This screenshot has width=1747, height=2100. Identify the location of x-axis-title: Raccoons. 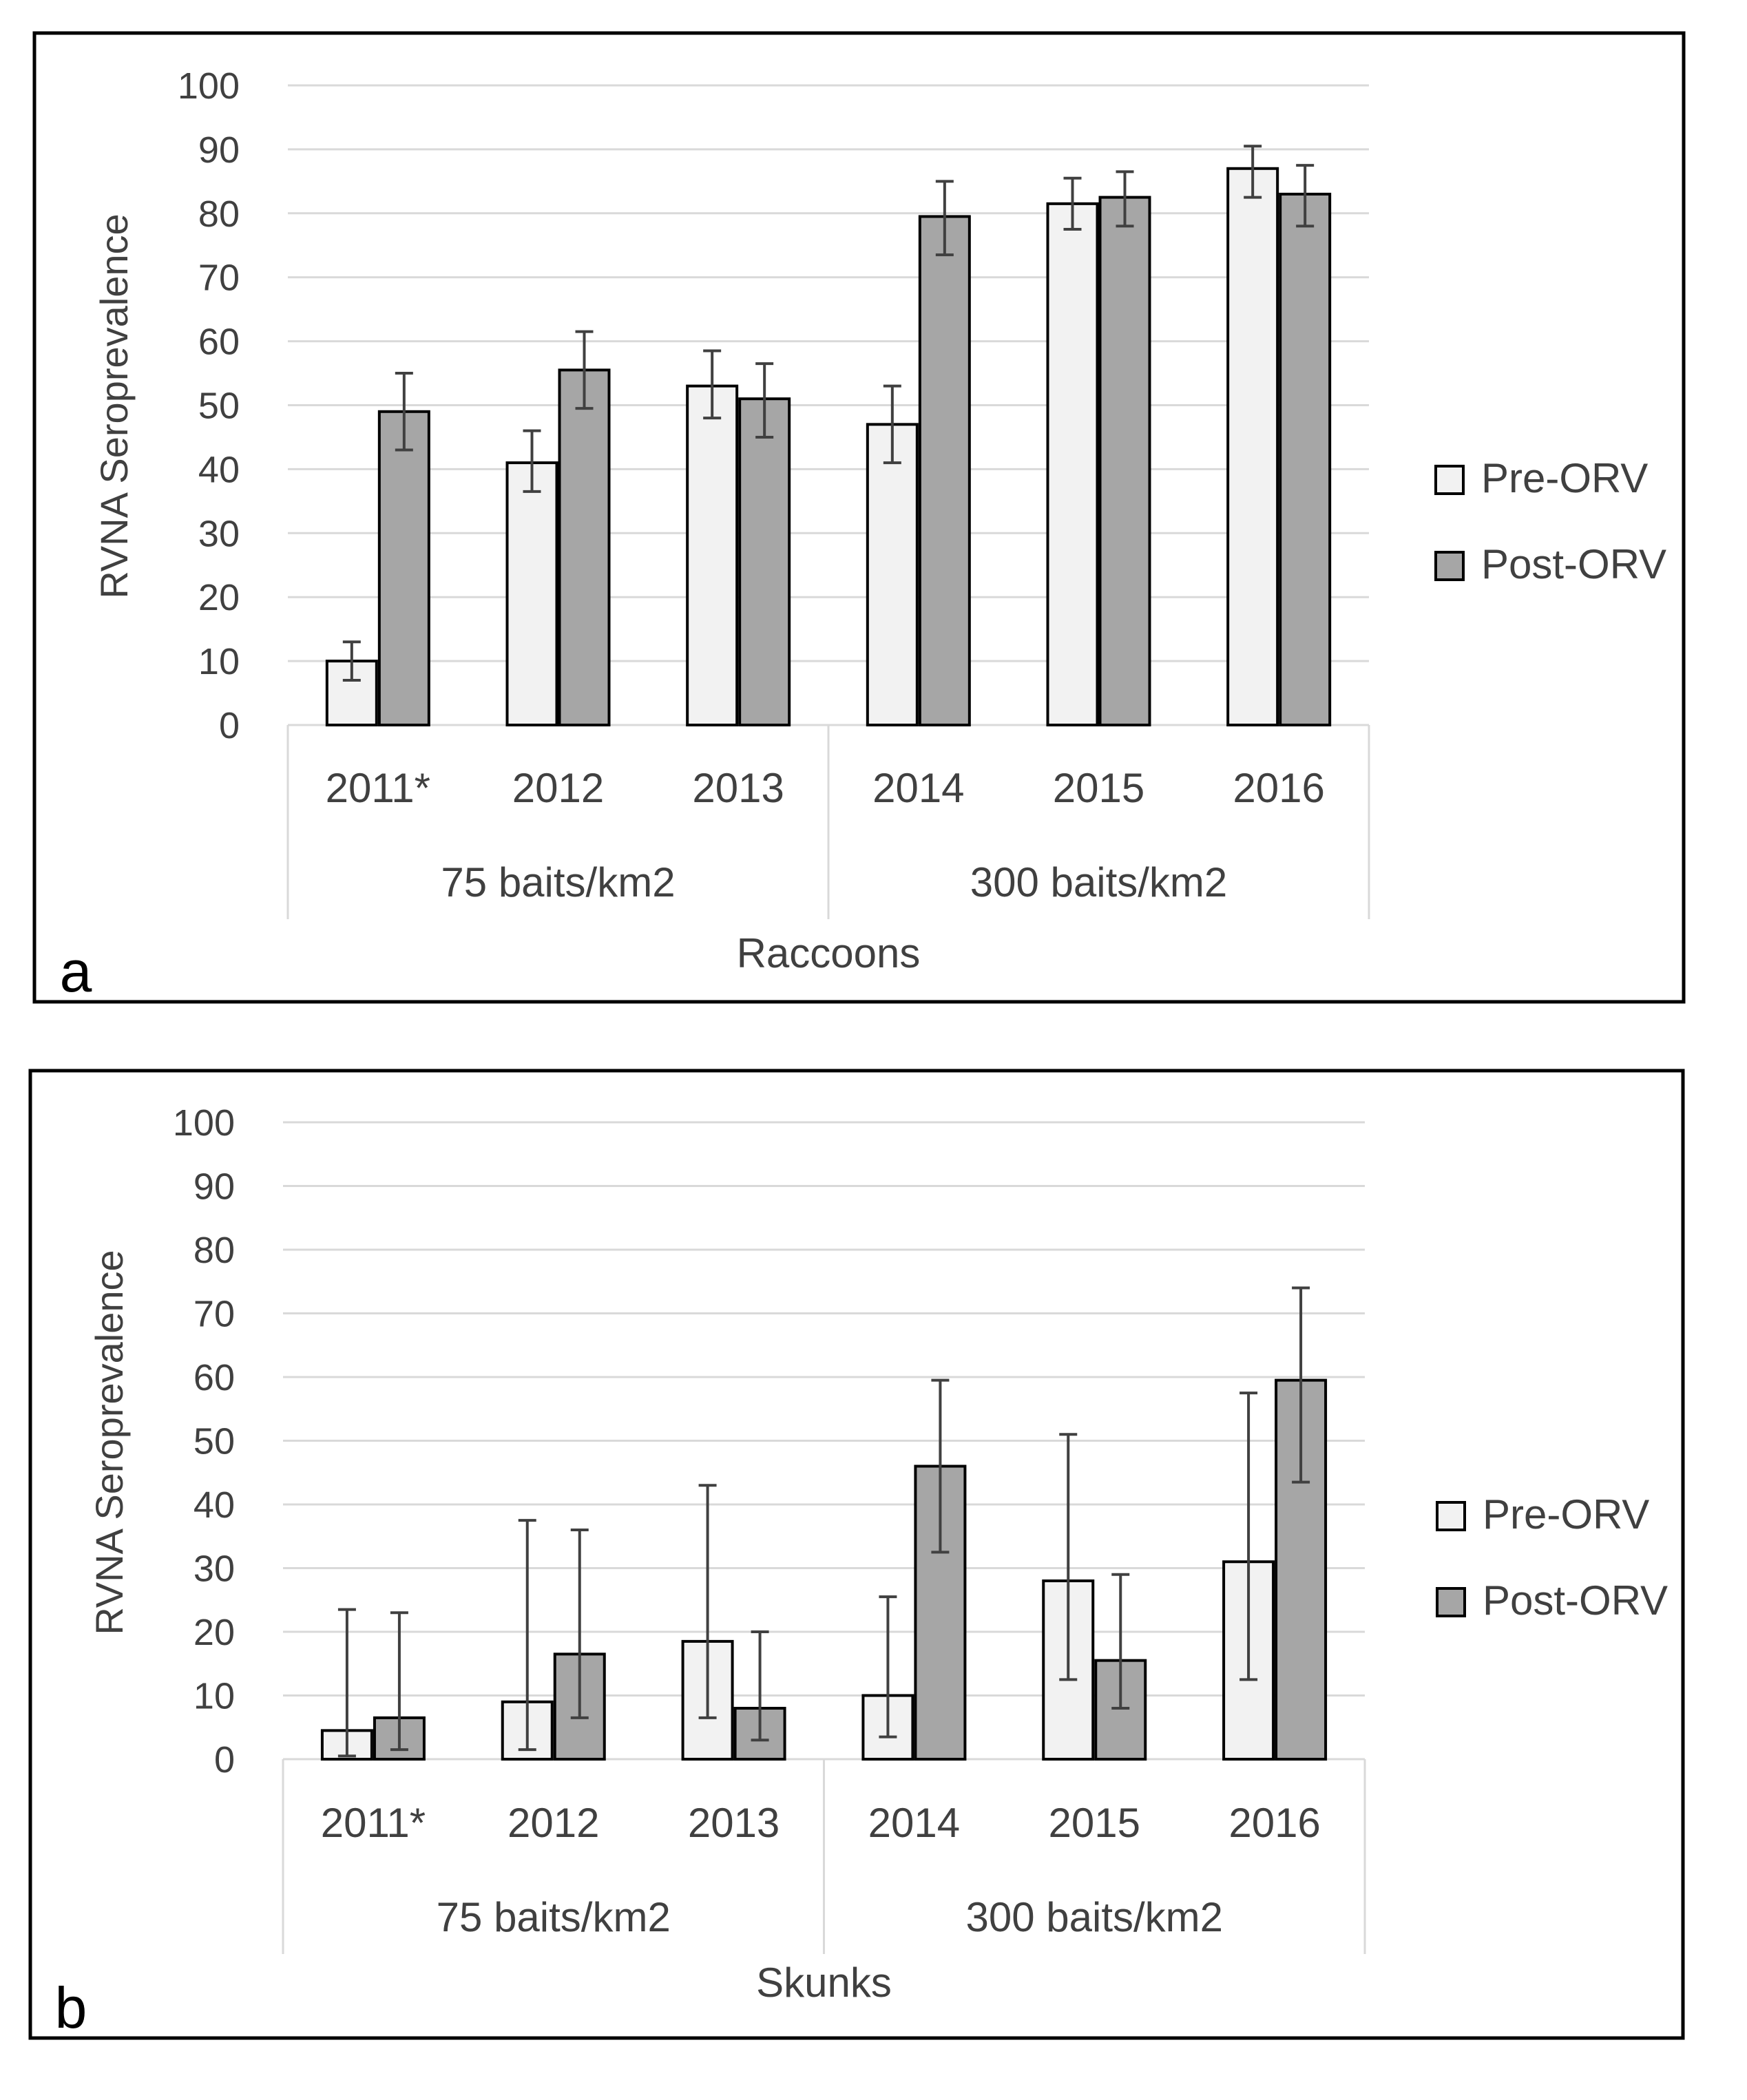
(829, 953).